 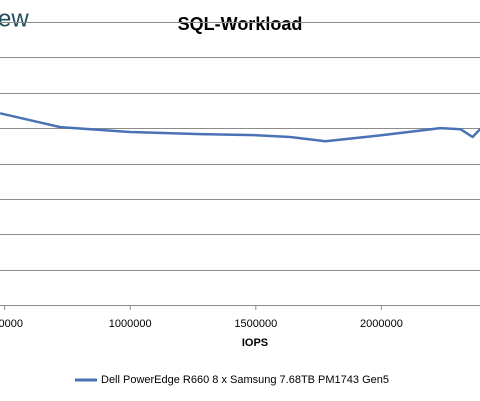 I want to click on data-line, so click(x=240, y=127).